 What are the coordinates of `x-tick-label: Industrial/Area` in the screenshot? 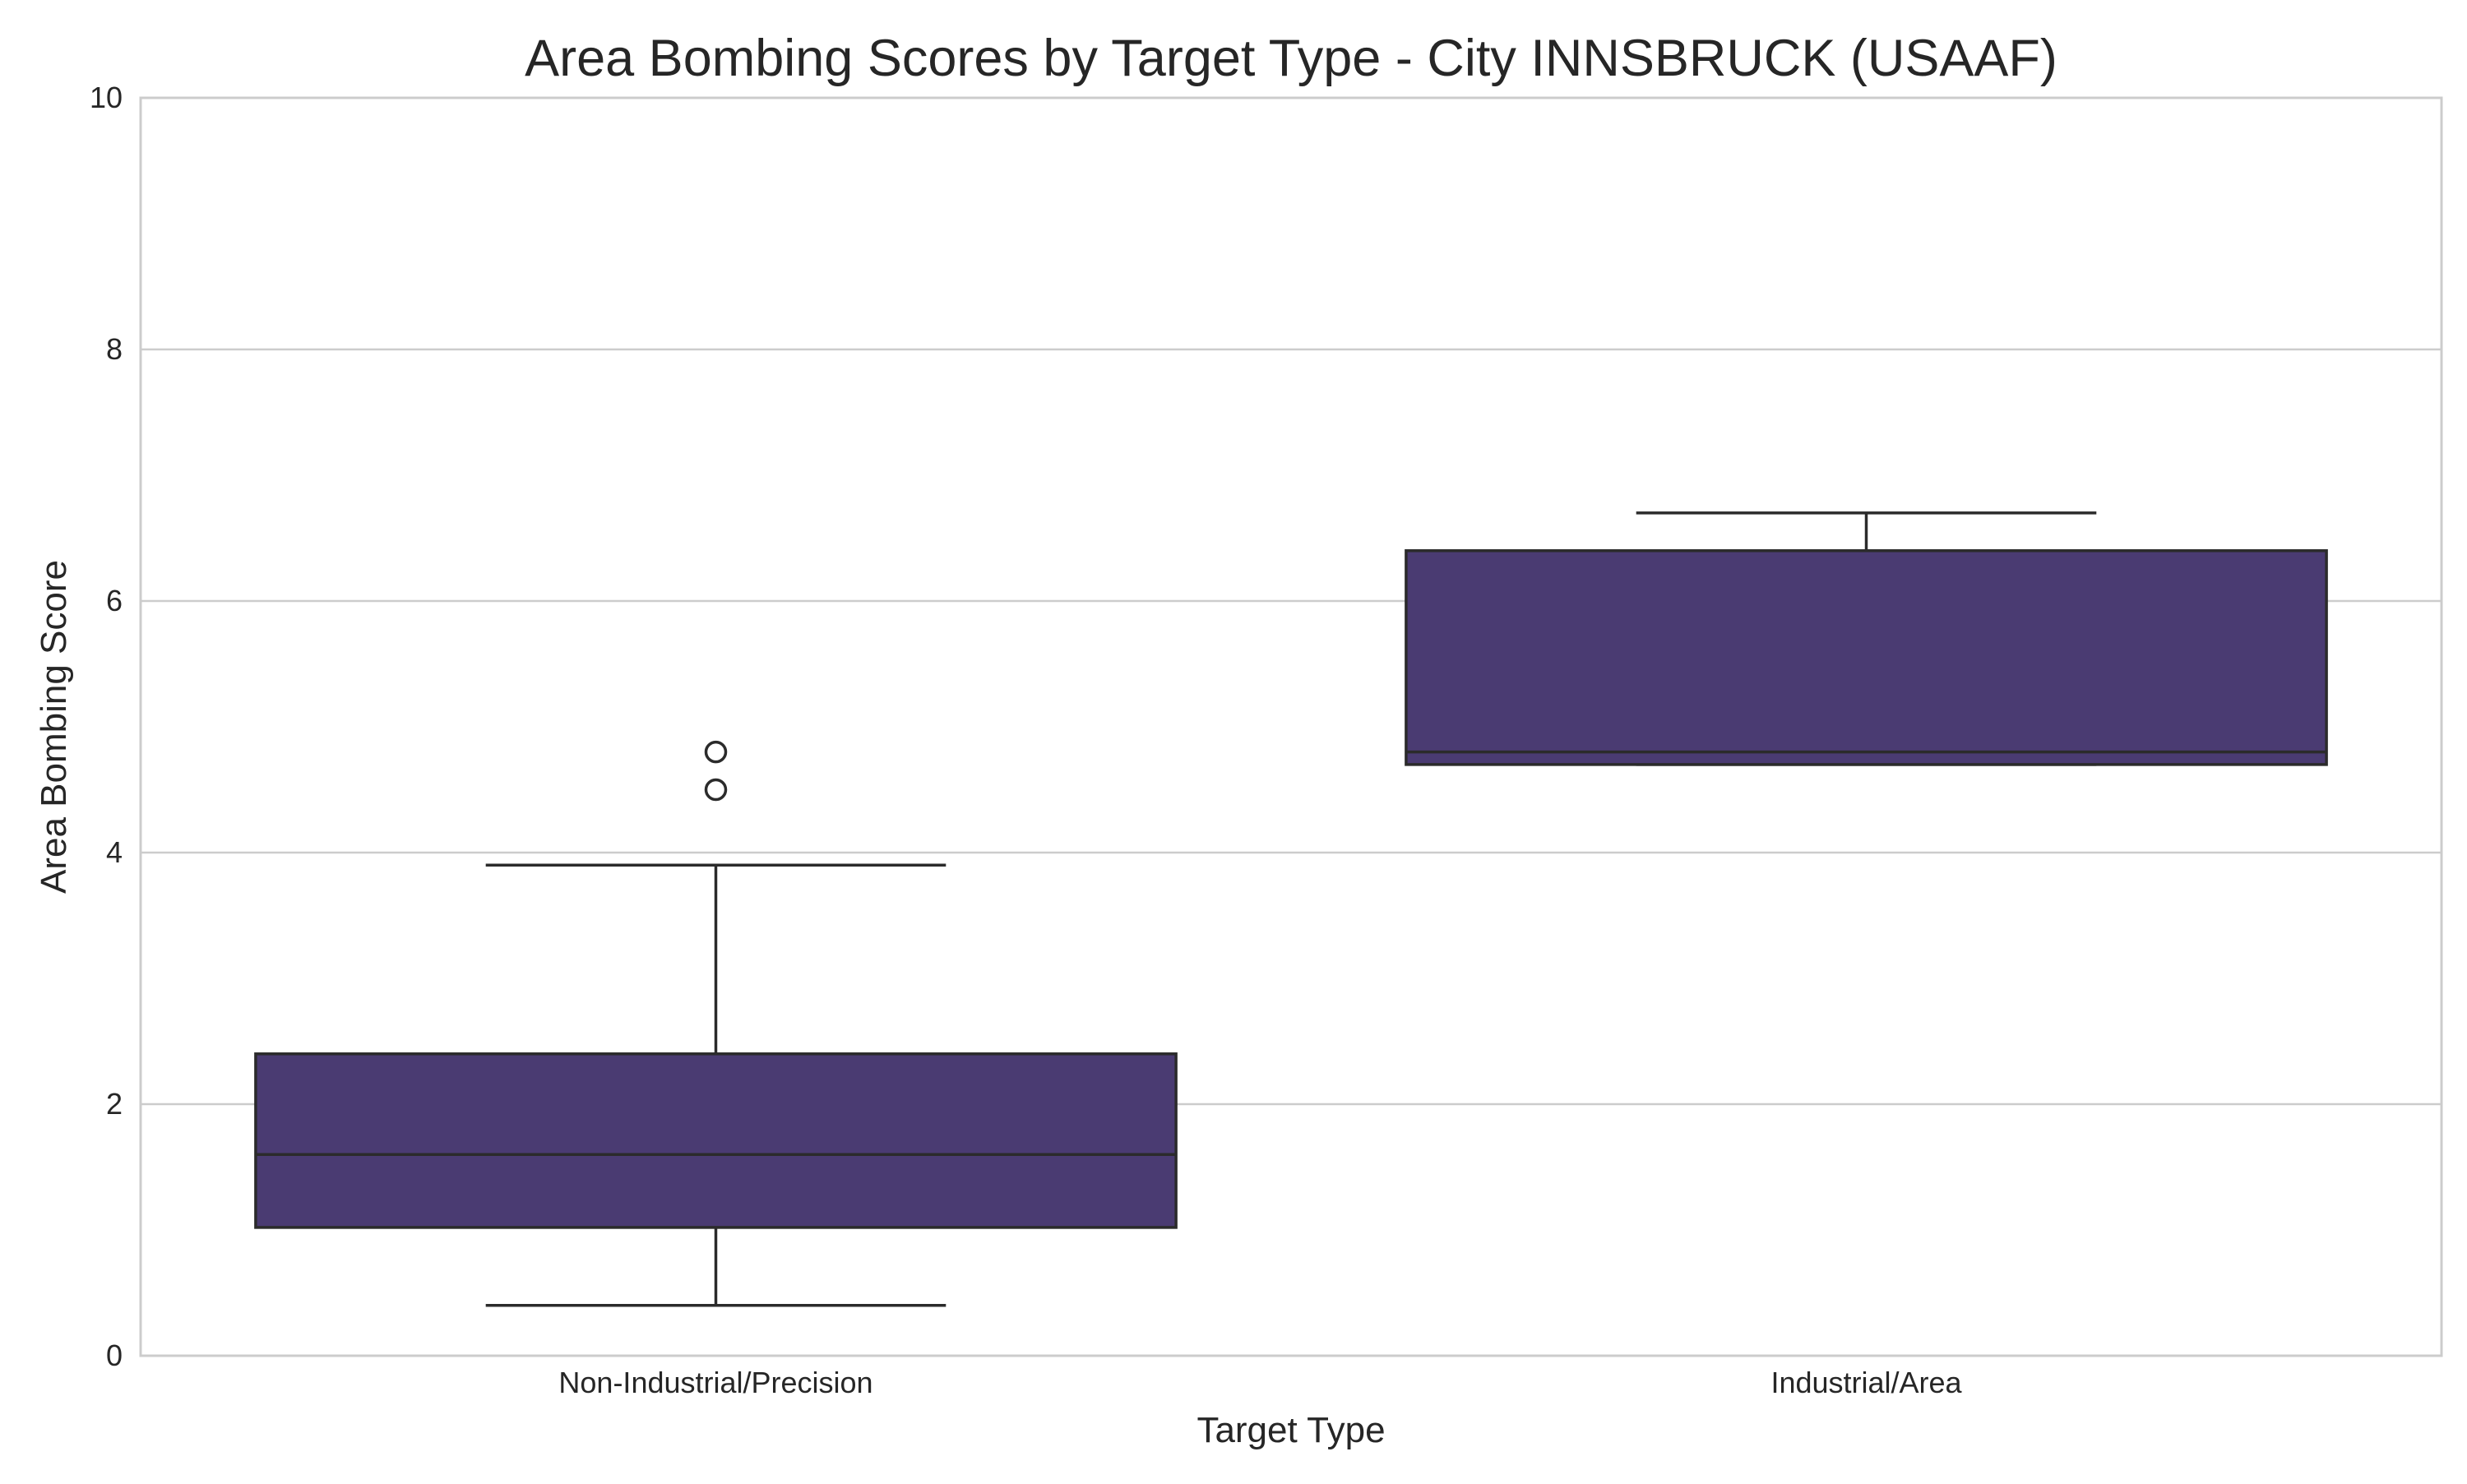 It's located at (1866, 1382).